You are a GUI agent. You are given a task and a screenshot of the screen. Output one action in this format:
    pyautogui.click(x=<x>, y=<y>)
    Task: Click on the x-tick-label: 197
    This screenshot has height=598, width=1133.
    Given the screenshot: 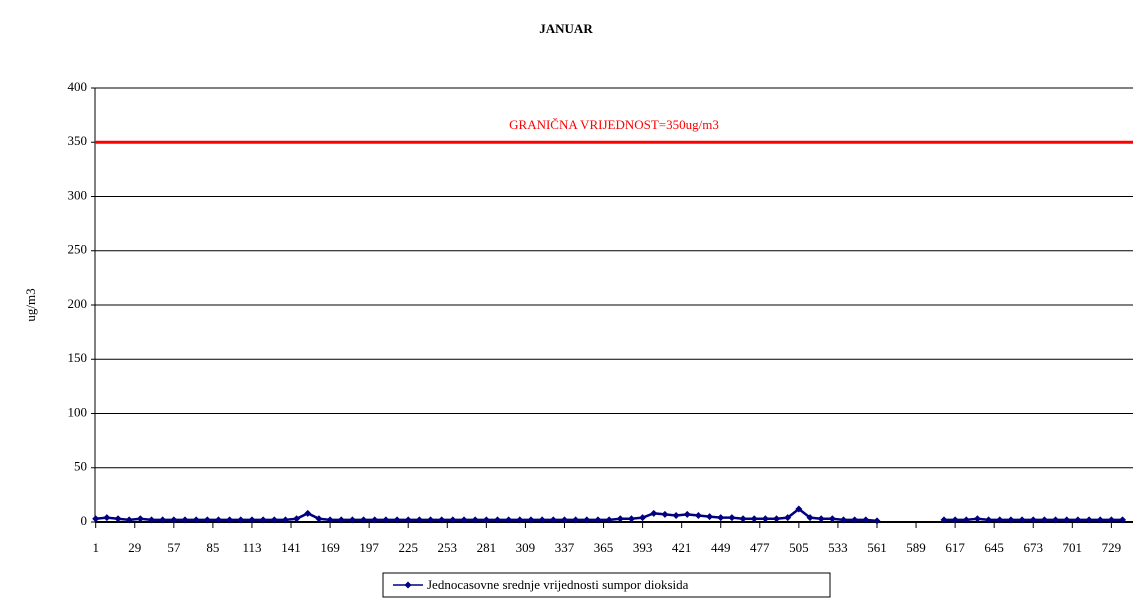 What is the action you would take?
    pyautogui.click(x=369, y=547)
    